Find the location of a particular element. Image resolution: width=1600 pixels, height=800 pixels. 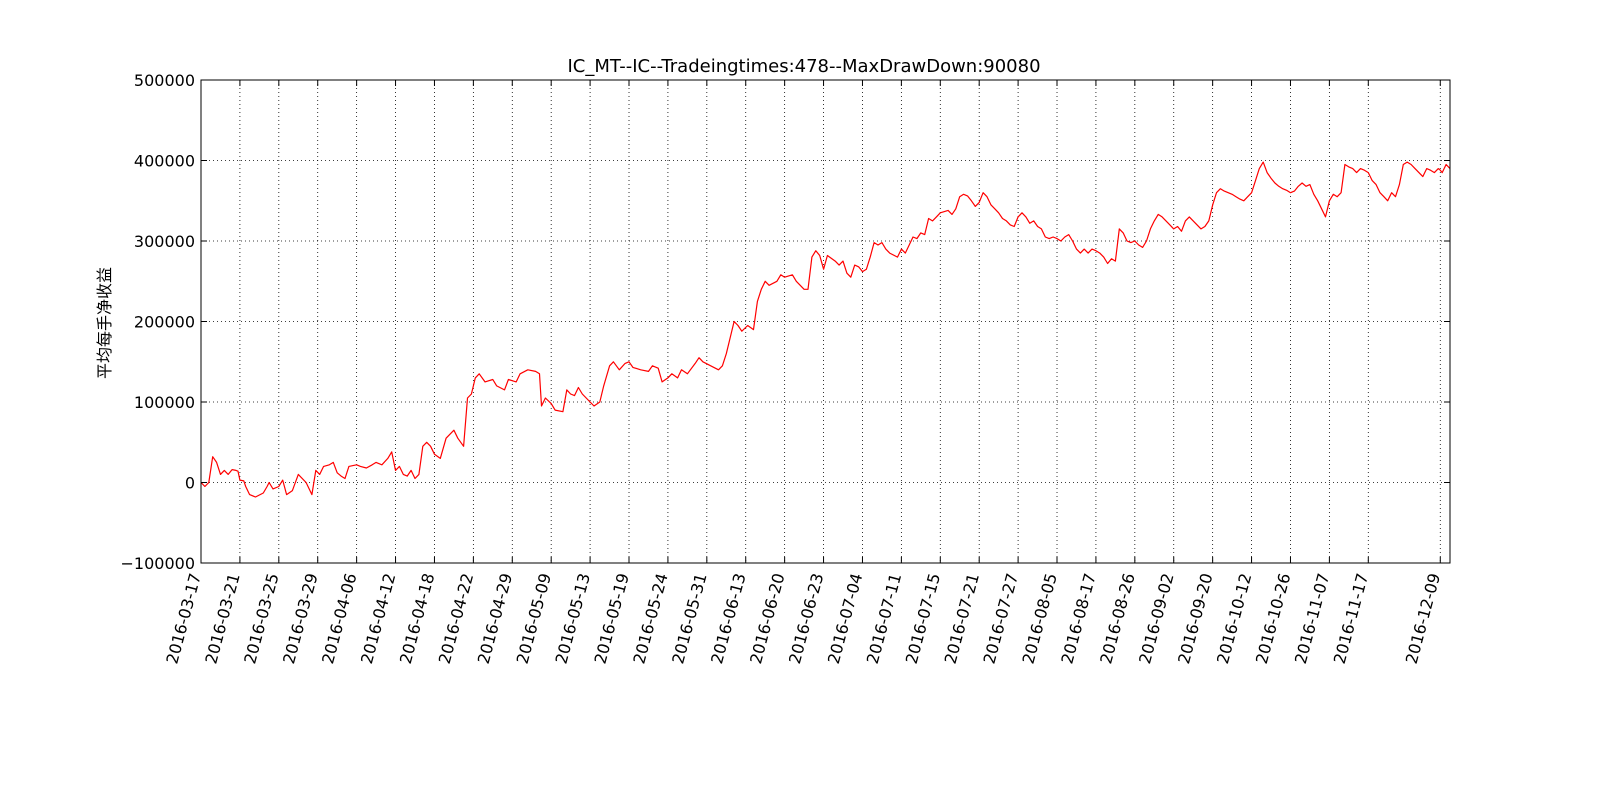

y-axis-label: 平均每手净收益 is located at coordinates (104, 323).